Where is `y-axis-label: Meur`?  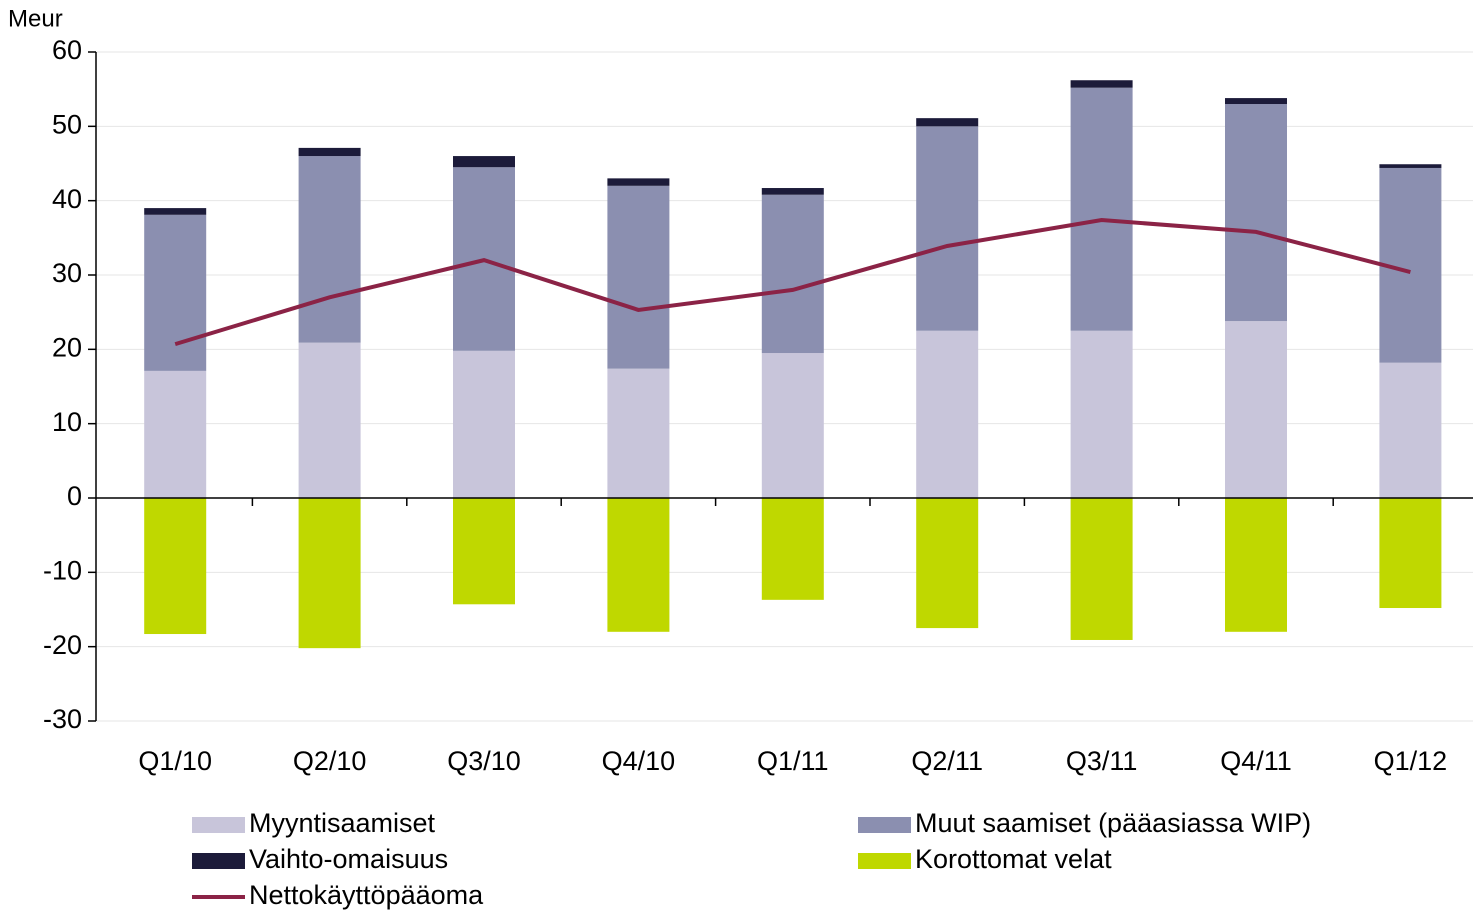
y-axis-label: Meur is located at coordinates (35, 18).